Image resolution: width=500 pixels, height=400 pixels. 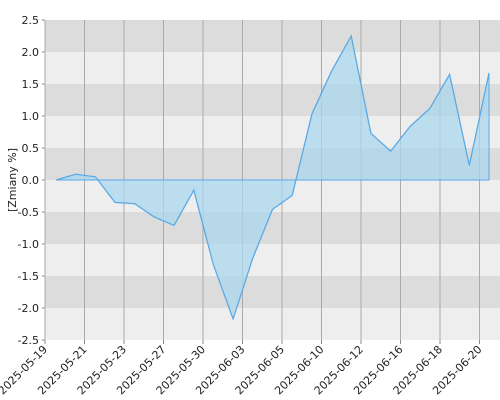 What do you see at coordinates (31, 52) in the screenshot?
I see `y-tick-label: 2.0` at bounding box center [31, 52].